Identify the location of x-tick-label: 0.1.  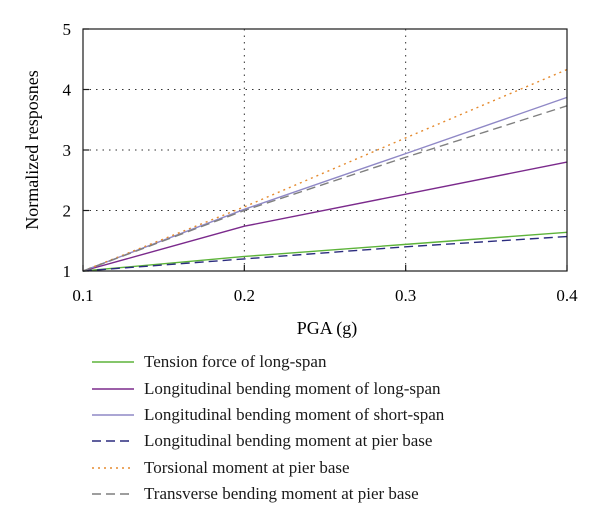
(82, 295).